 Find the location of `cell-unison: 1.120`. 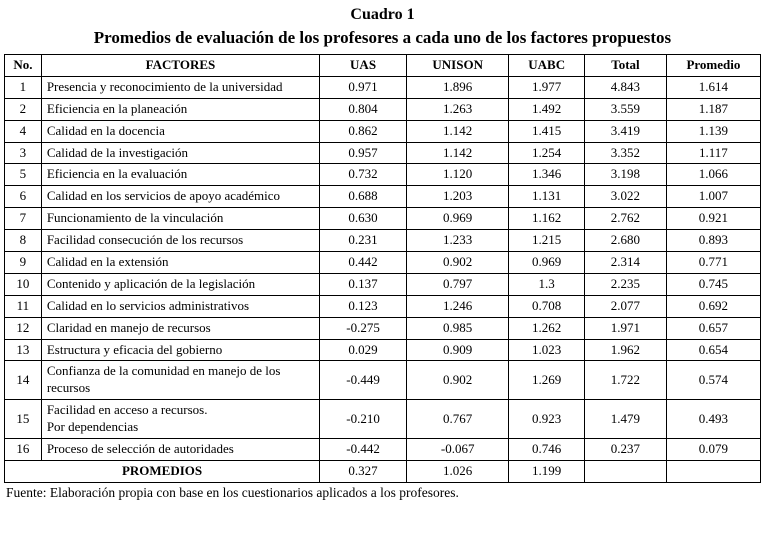

cell-unison: 1.120 is located at coordinates (458, 175).